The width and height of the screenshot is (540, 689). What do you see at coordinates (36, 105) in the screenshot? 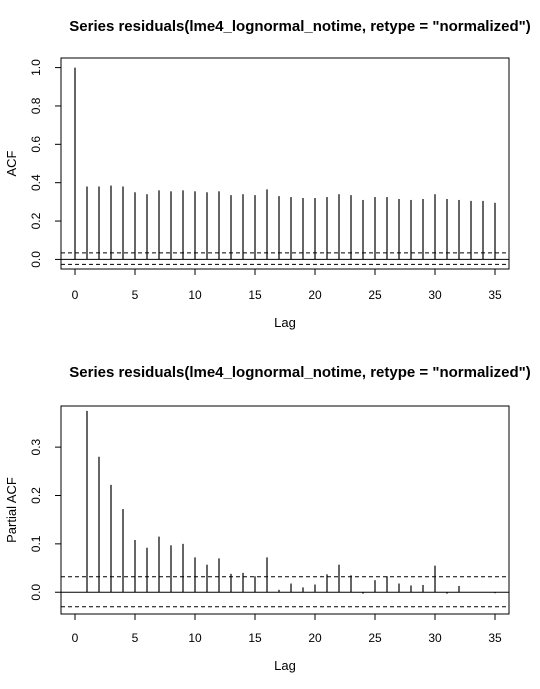
I see `y-tick-label: 0.8` at bounding box center [36, 105].